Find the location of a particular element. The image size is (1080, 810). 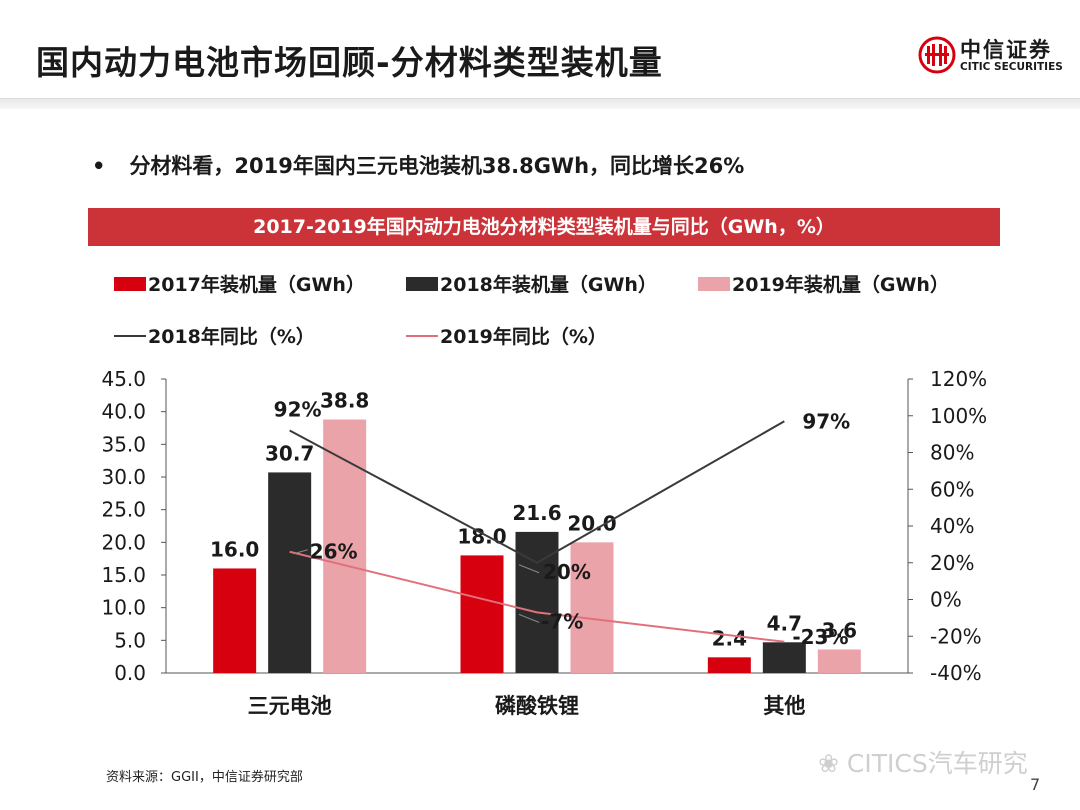

header-divider is located at coordinates (540, 103).